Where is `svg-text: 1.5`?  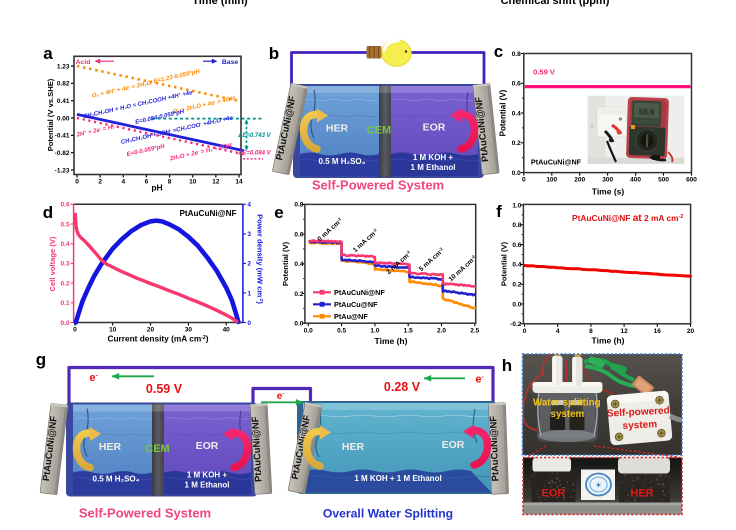 svg-text: 1.5 is located at coordinates (408, 330).